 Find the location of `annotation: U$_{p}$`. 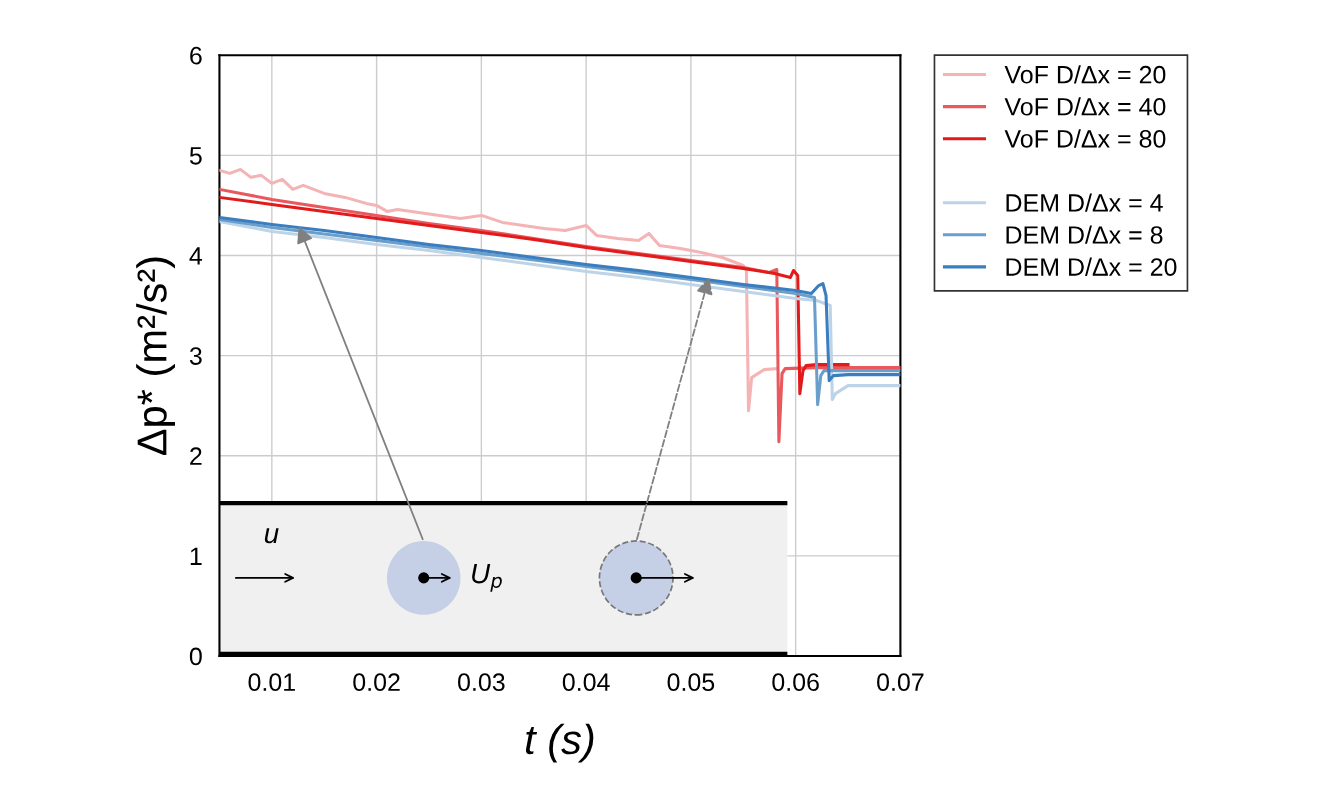

annotation: U$_{p}$ is located at coordinates (487, 578).